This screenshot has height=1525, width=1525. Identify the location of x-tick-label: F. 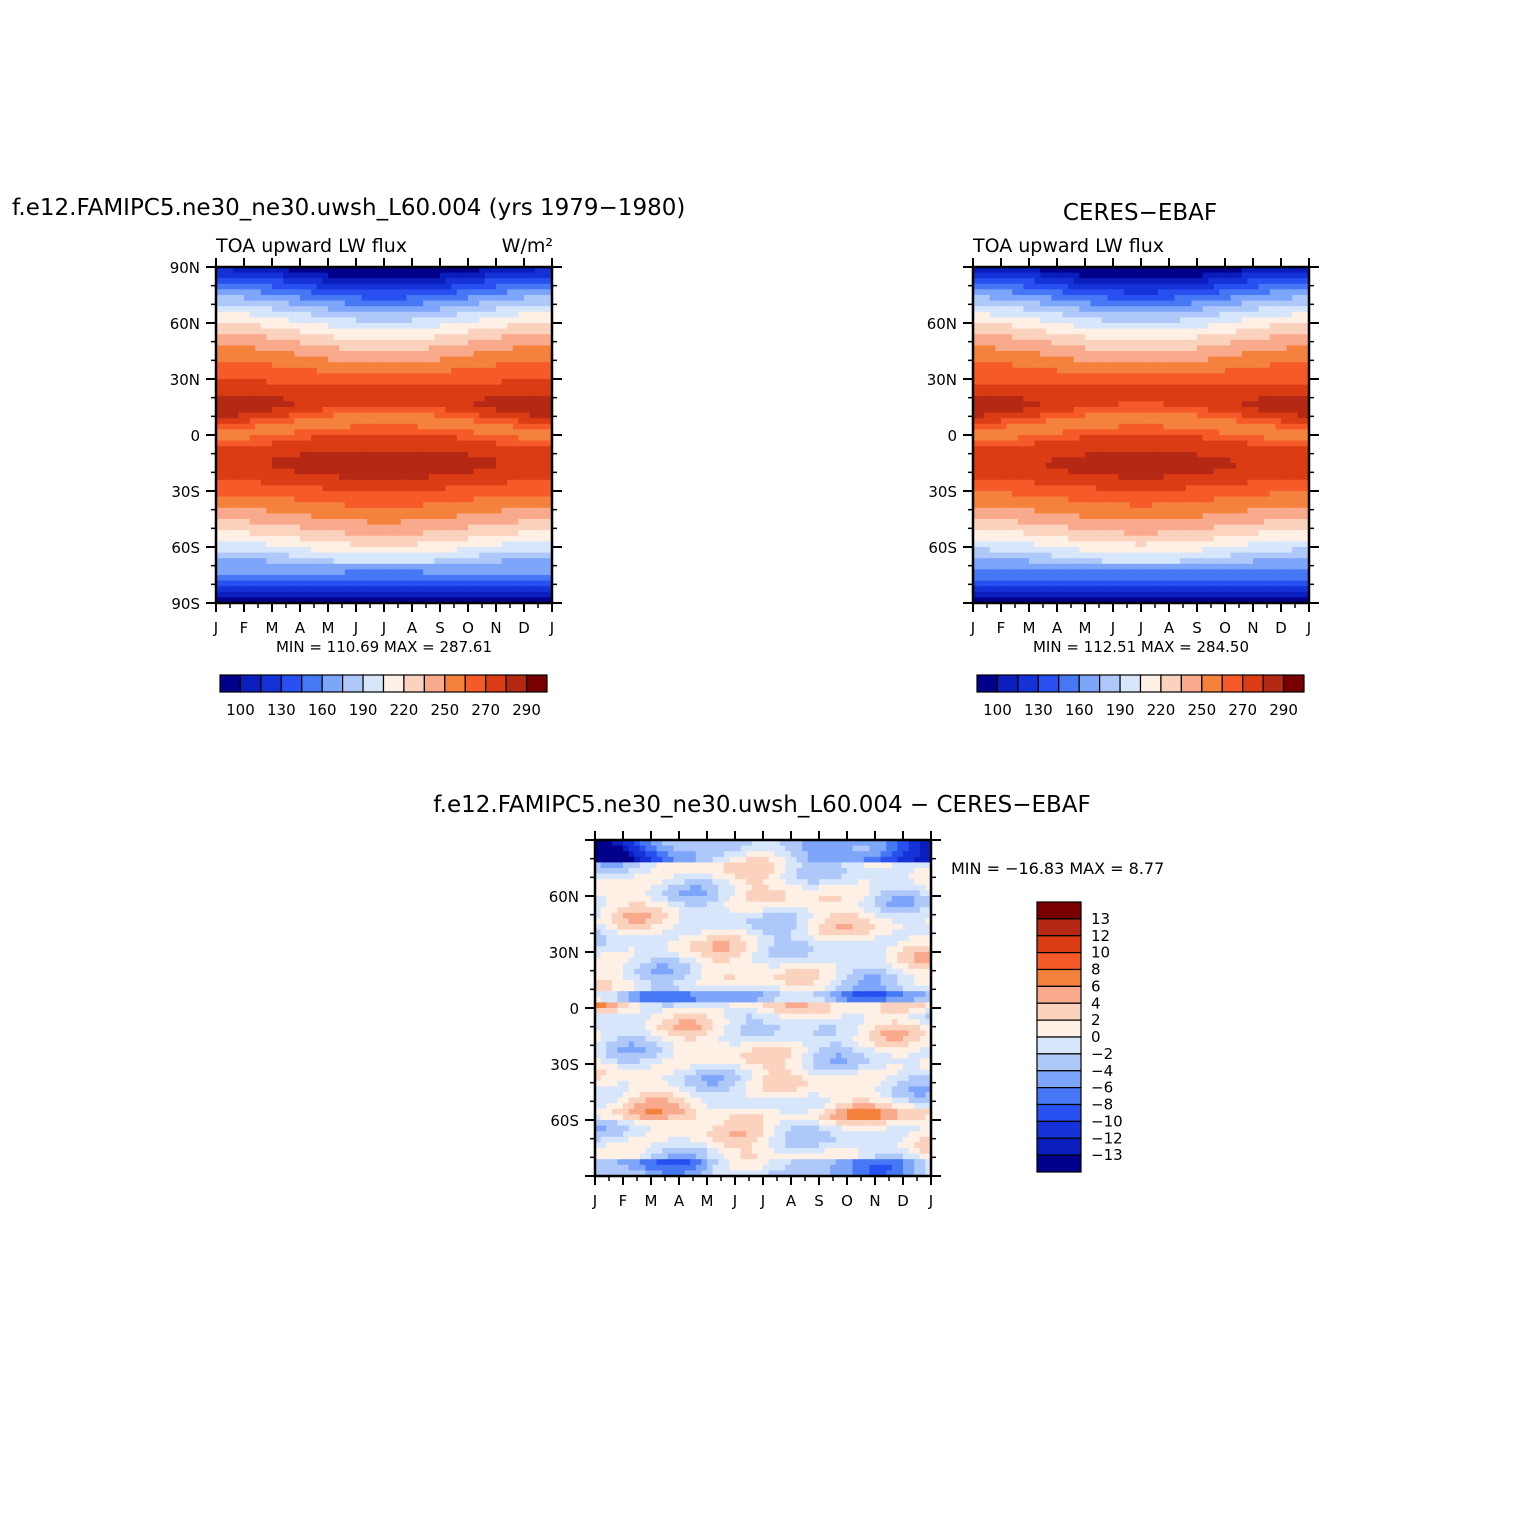
(1001, 628).